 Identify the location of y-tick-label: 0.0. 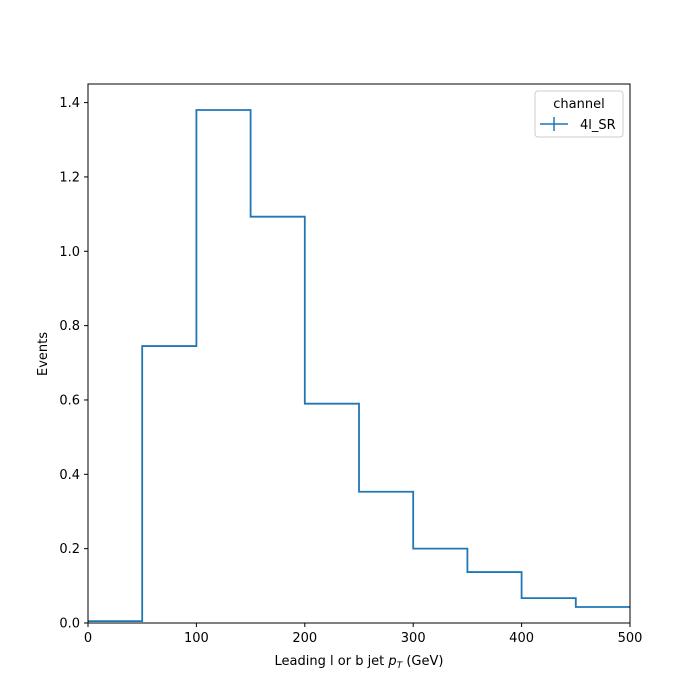
(69, 624).